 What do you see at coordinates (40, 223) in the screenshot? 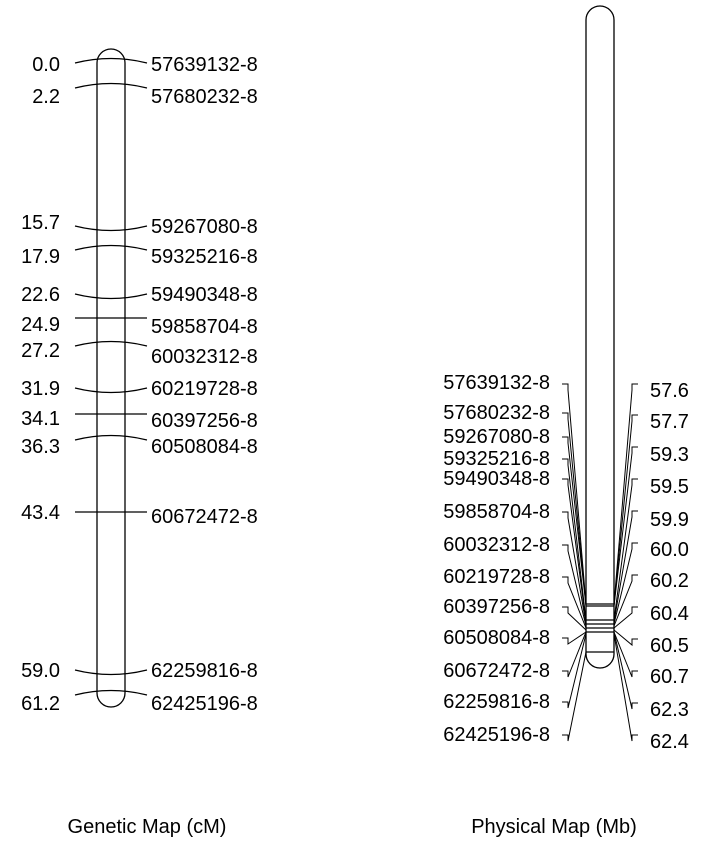
I see `genetic-position-label: 15.7` at bounding box center [40, 223].